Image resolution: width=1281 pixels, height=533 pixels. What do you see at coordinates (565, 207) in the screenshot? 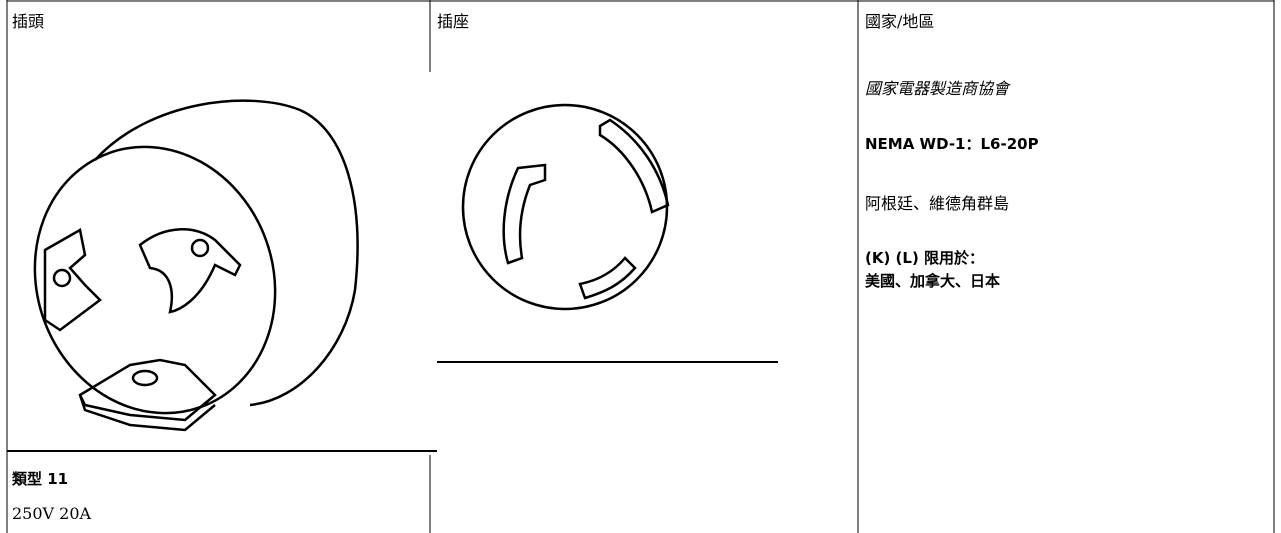
I see `receptacle-illustration` at bounding box center [565, 207].